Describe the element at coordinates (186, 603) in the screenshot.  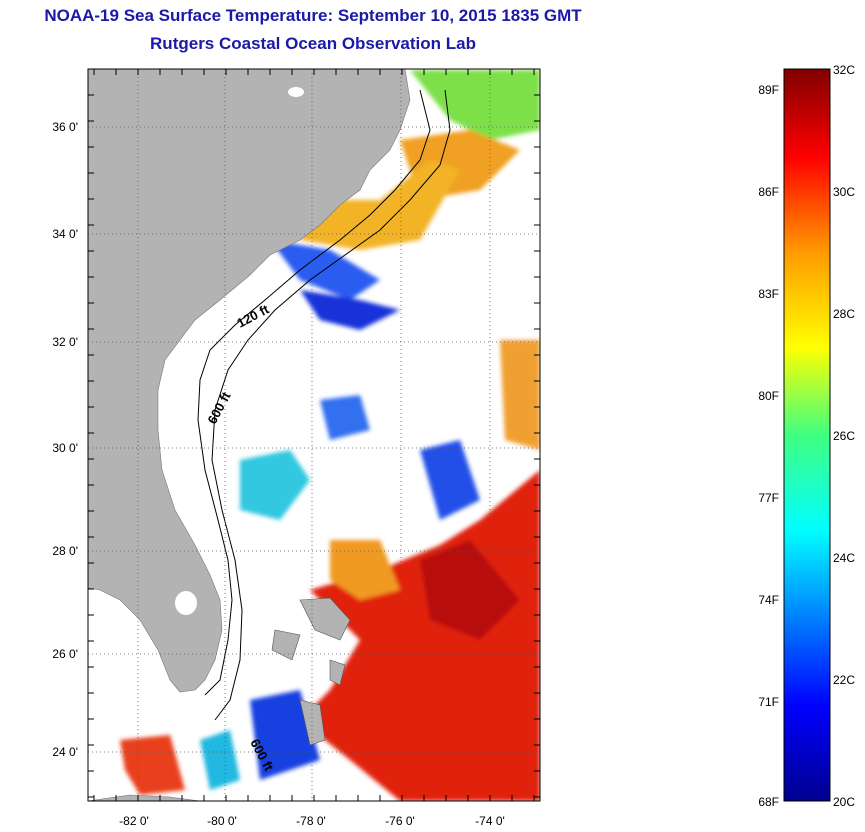
I see `lake-okeechobee` at that location.